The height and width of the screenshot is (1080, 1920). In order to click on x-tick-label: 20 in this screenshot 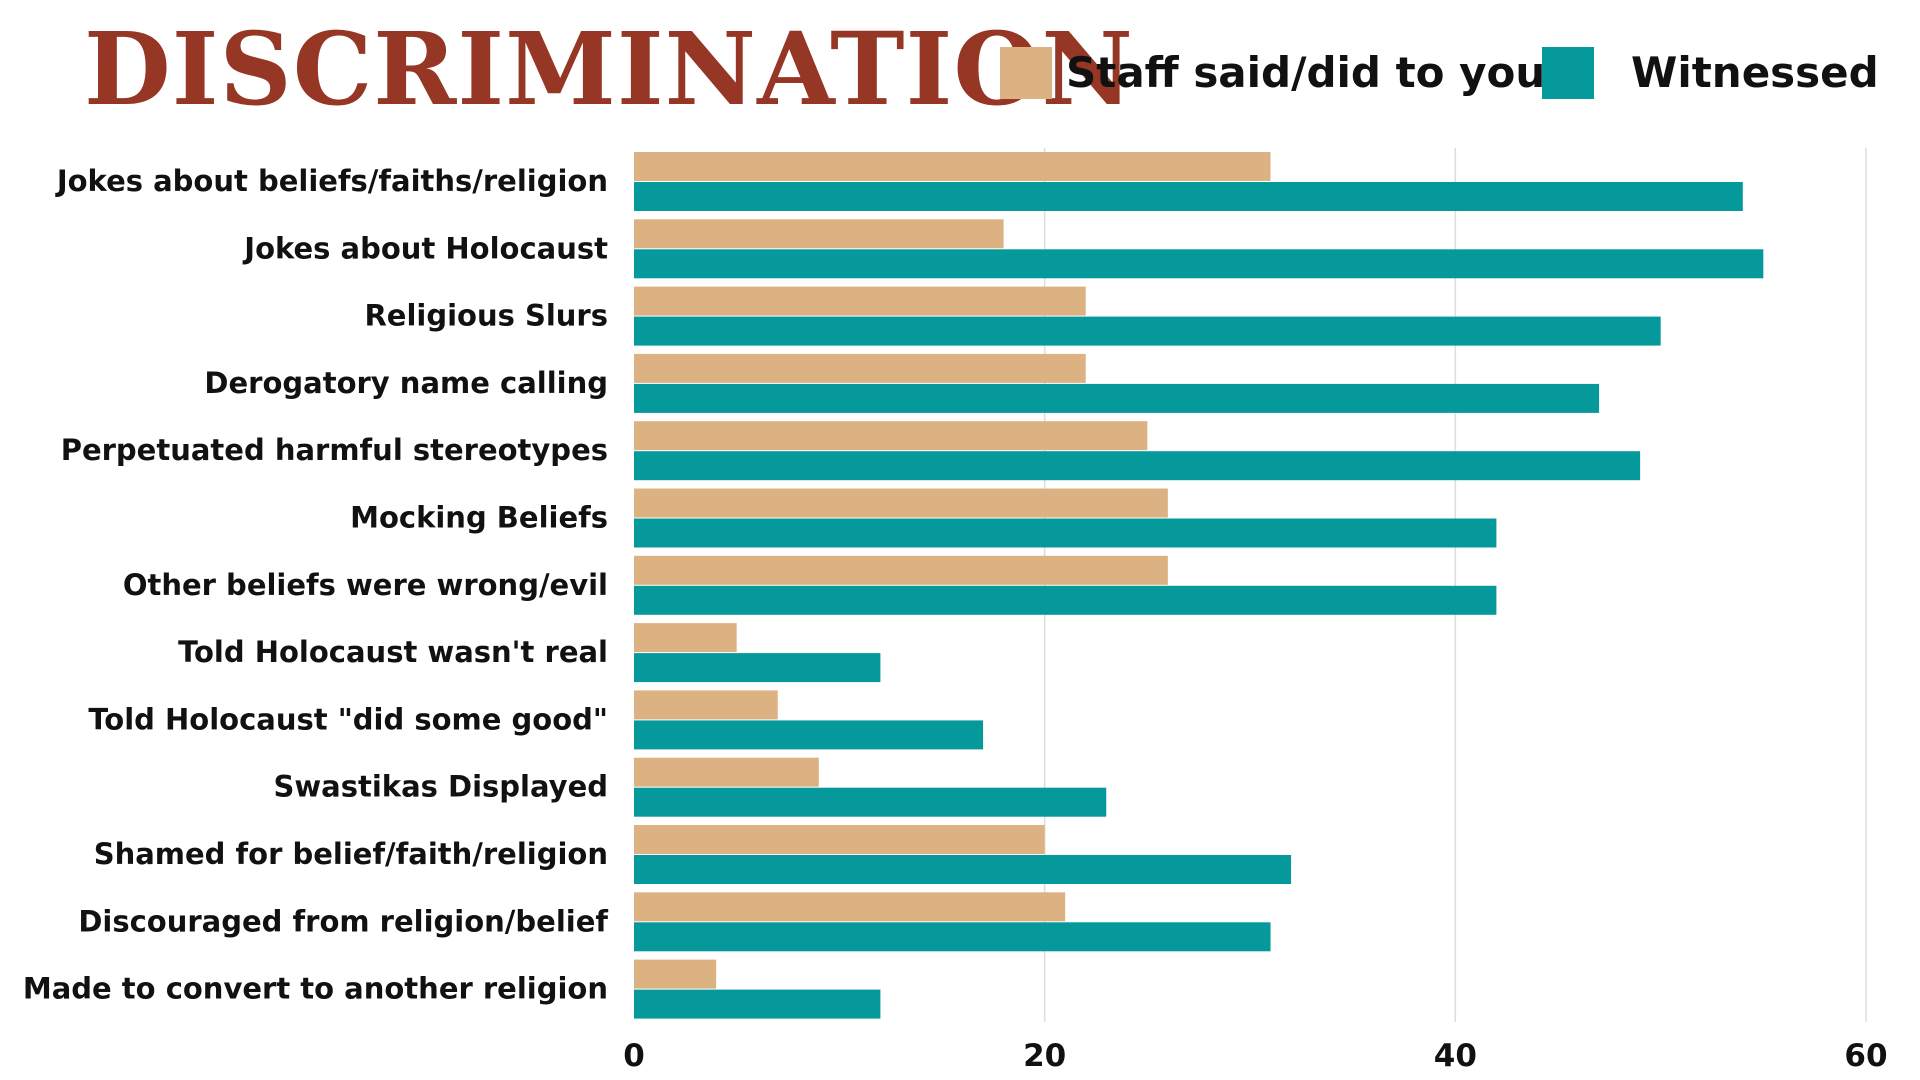, I will do `click(1044, 1056)`.